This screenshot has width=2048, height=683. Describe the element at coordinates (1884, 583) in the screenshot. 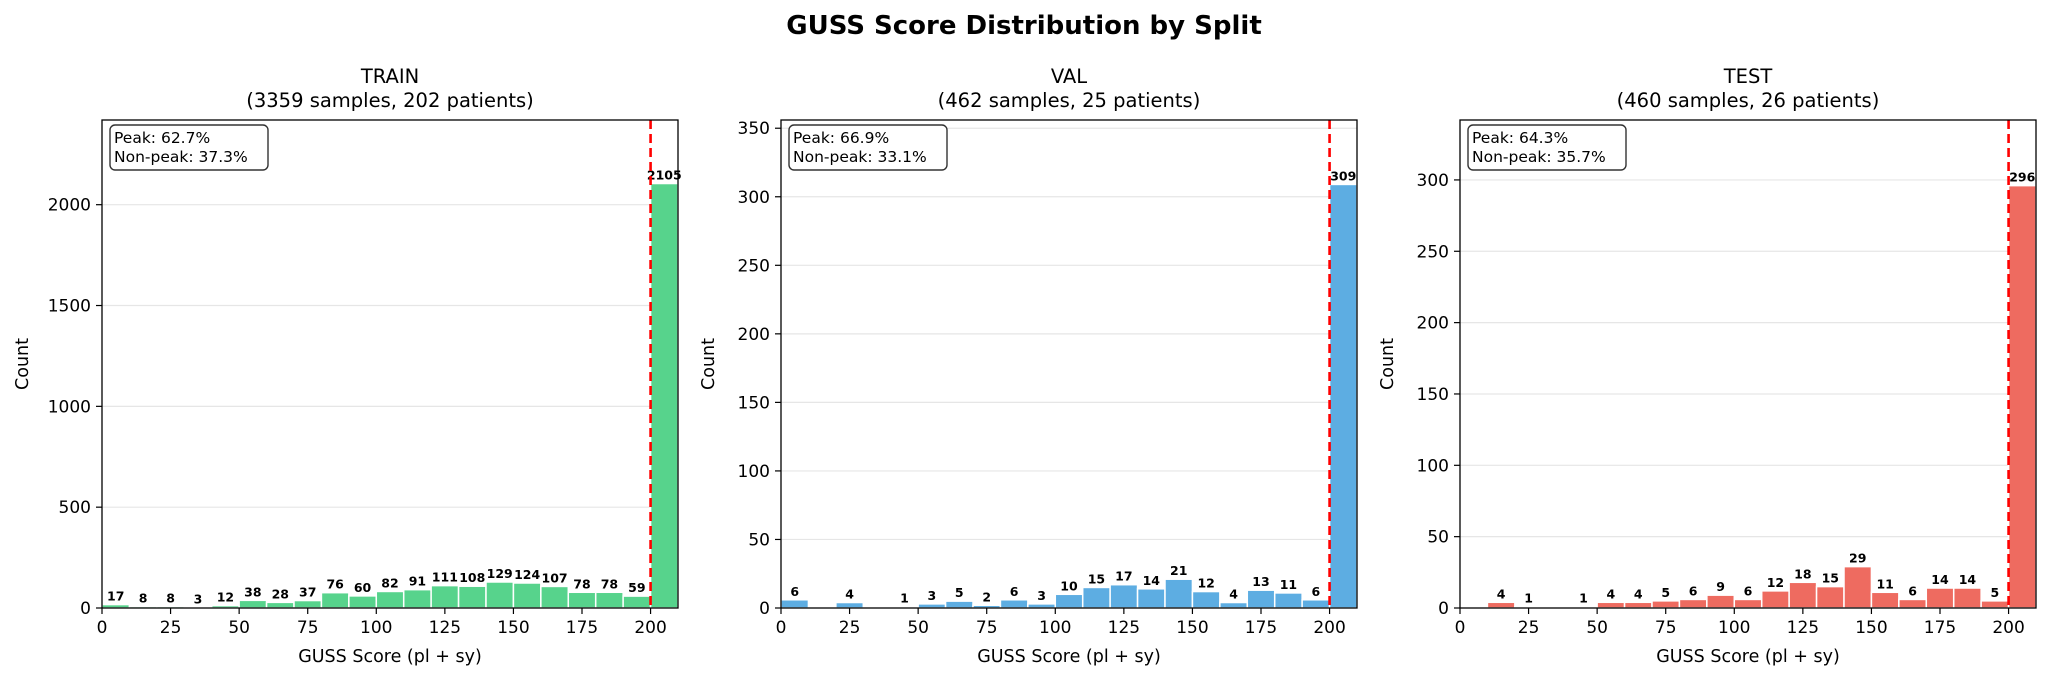

I see `bar-value-label: 11` at that location.